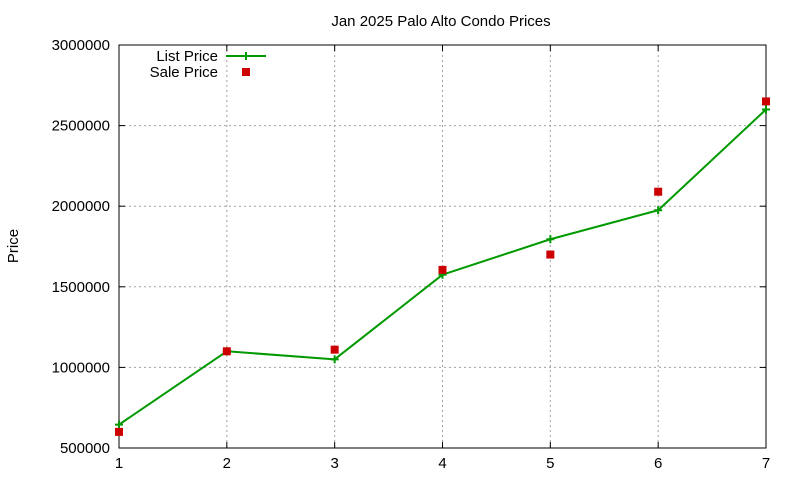  What do you see at coordinates (81, 45) in the screenshot?
I see `y-tick-label: 3000000` at bounding box center [81, 45].